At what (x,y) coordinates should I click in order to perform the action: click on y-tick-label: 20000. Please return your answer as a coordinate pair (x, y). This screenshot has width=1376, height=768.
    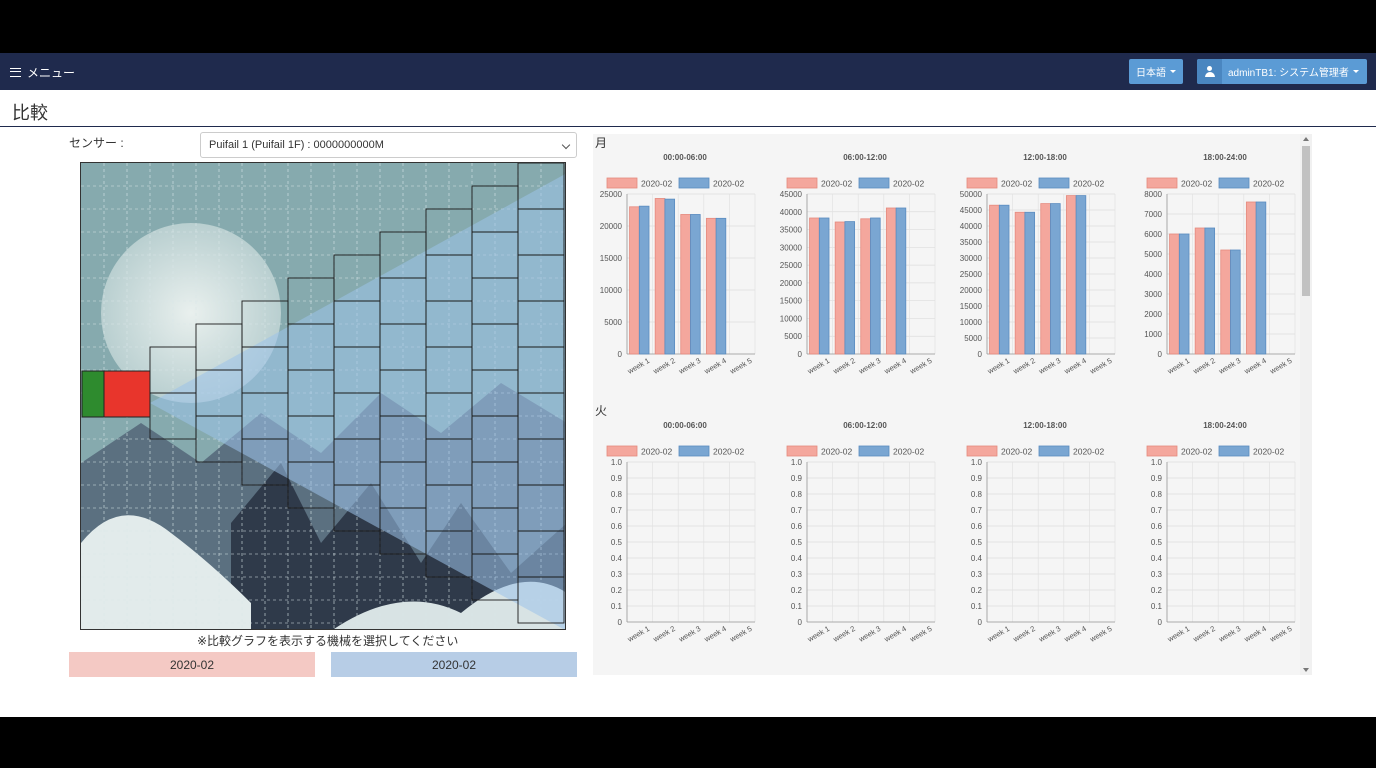
    Looking at the image, I should click on (791, 283).